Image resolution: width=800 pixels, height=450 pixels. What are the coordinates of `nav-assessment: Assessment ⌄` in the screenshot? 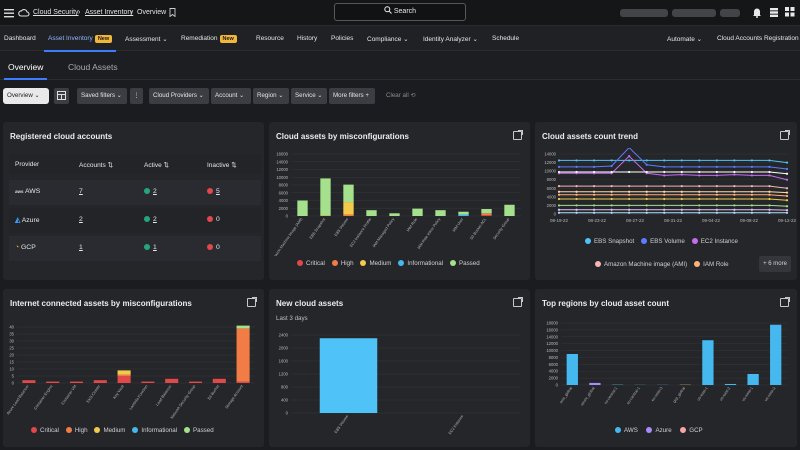 It's located at (146, 39).